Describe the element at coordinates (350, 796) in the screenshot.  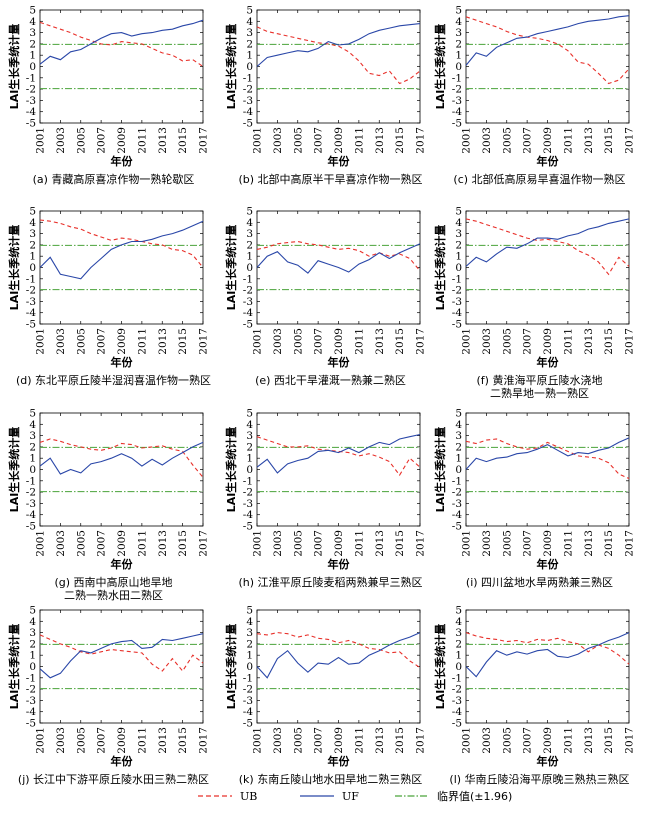
I see `legend-uf-label: UF` at that location.